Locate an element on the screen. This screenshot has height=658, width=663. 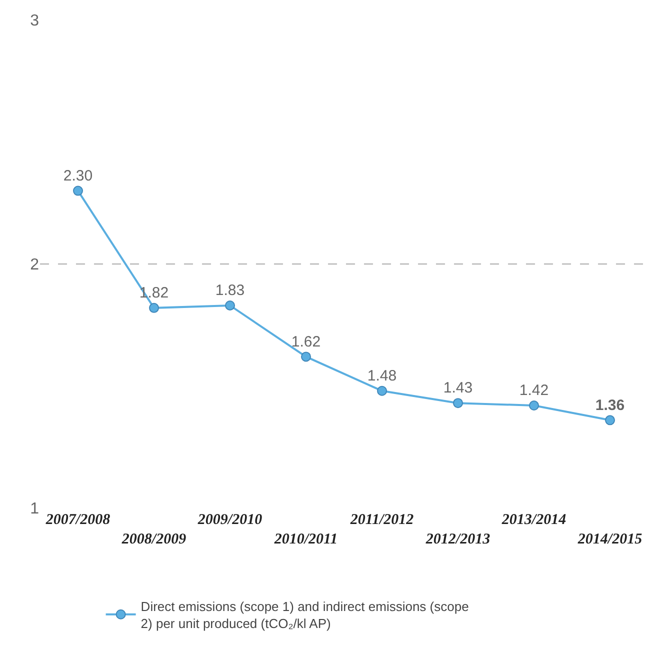
data-label: 1.43 is located at coordinates (458, 388).